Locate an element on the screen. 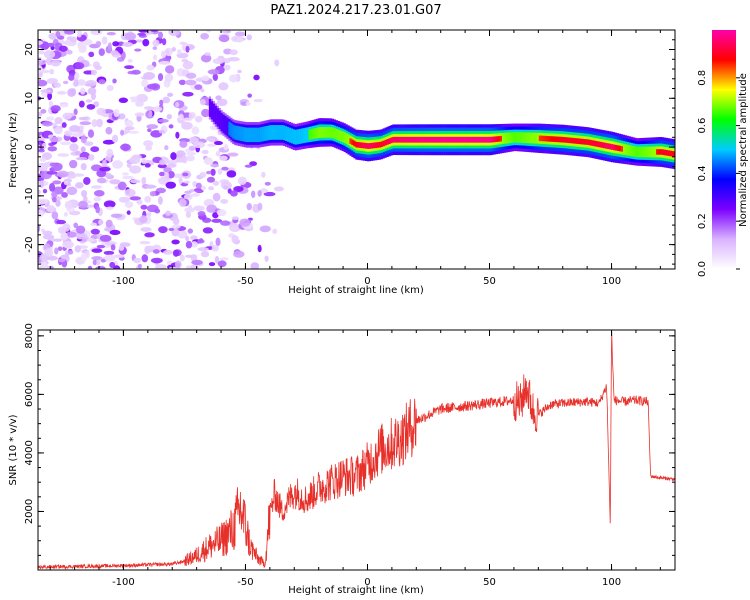 The width and height of the screenshot is (750, 600). colorbar-gradient is located at coordinates (724, 149).